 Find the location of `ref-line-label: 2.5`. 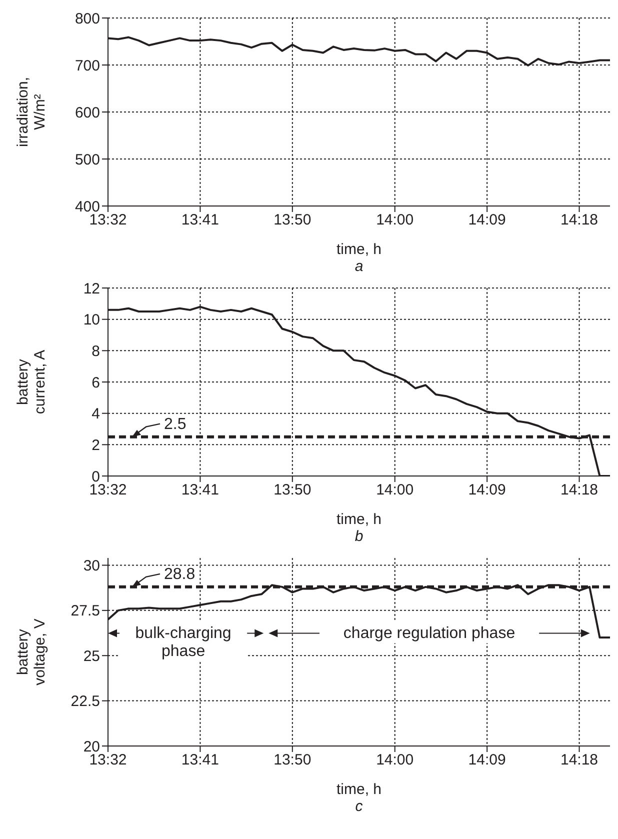

ref-line-label: 2.5 is located at coordinates (175, 424).